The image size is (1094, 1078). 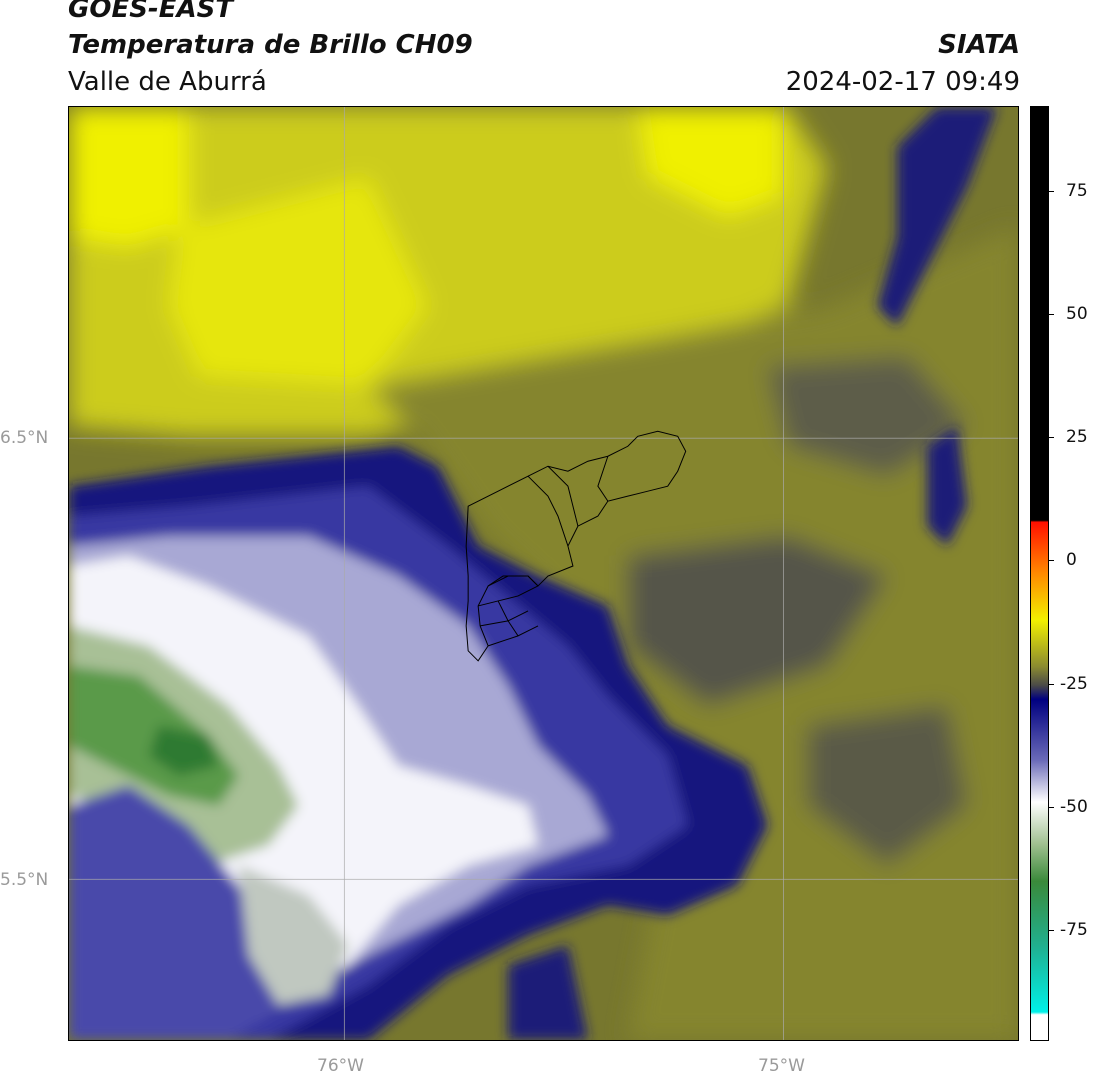 I want to click on organization-label: SIATA, so click(x=979, y=45).